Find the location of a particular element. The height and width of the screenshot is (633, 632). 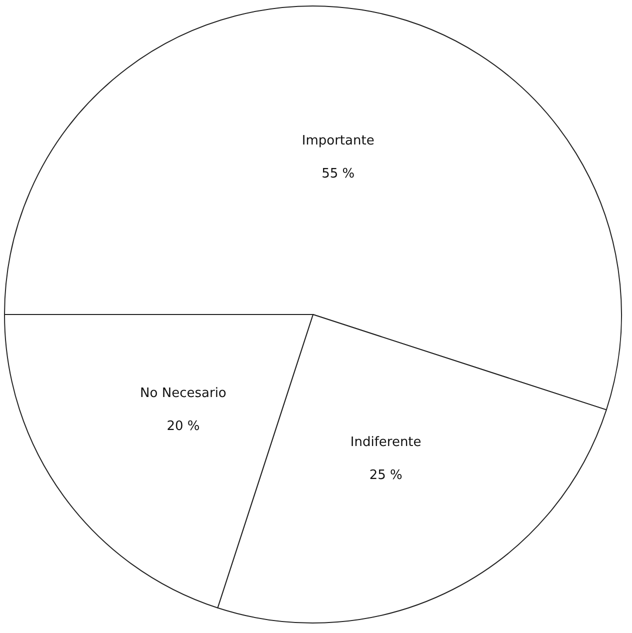

slice-label: No Necesario is located at coordinates (183, 394).